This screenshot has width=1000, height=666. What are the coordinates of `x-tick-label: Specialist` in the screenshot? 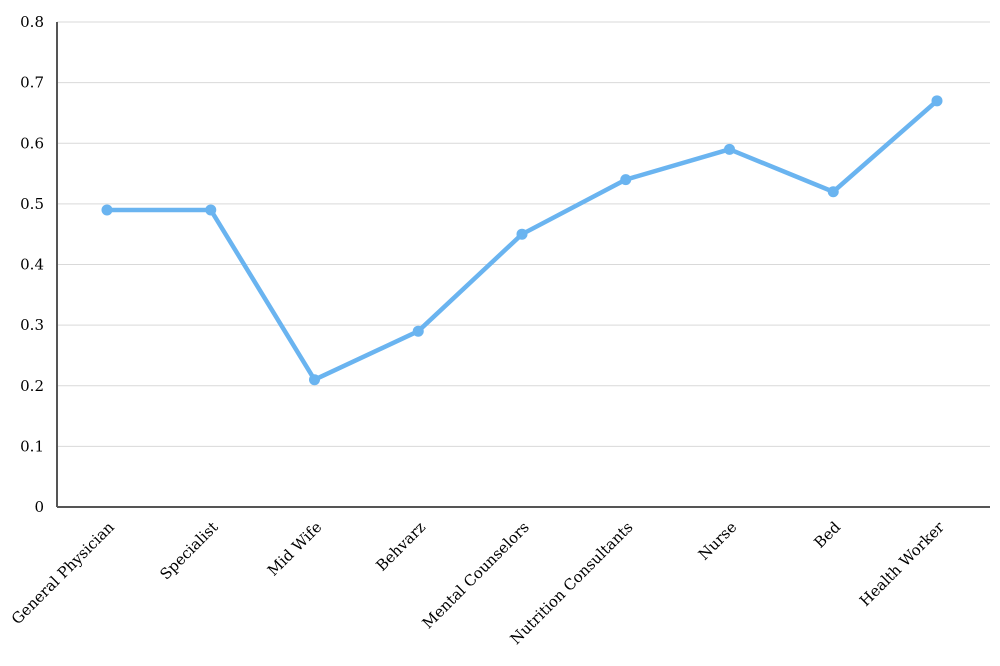 It's located at (188, 550).